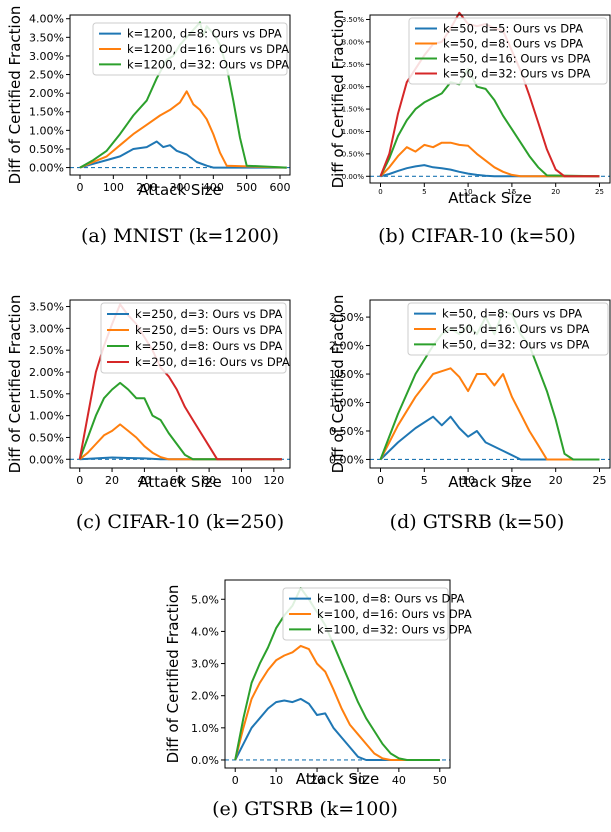 This screenshot has width=611, height=832. Describe the element at coordinates (477, 236) in the screenshot. I see `panel-caption: (b) CIFAR-10 (k=50)` at that location.